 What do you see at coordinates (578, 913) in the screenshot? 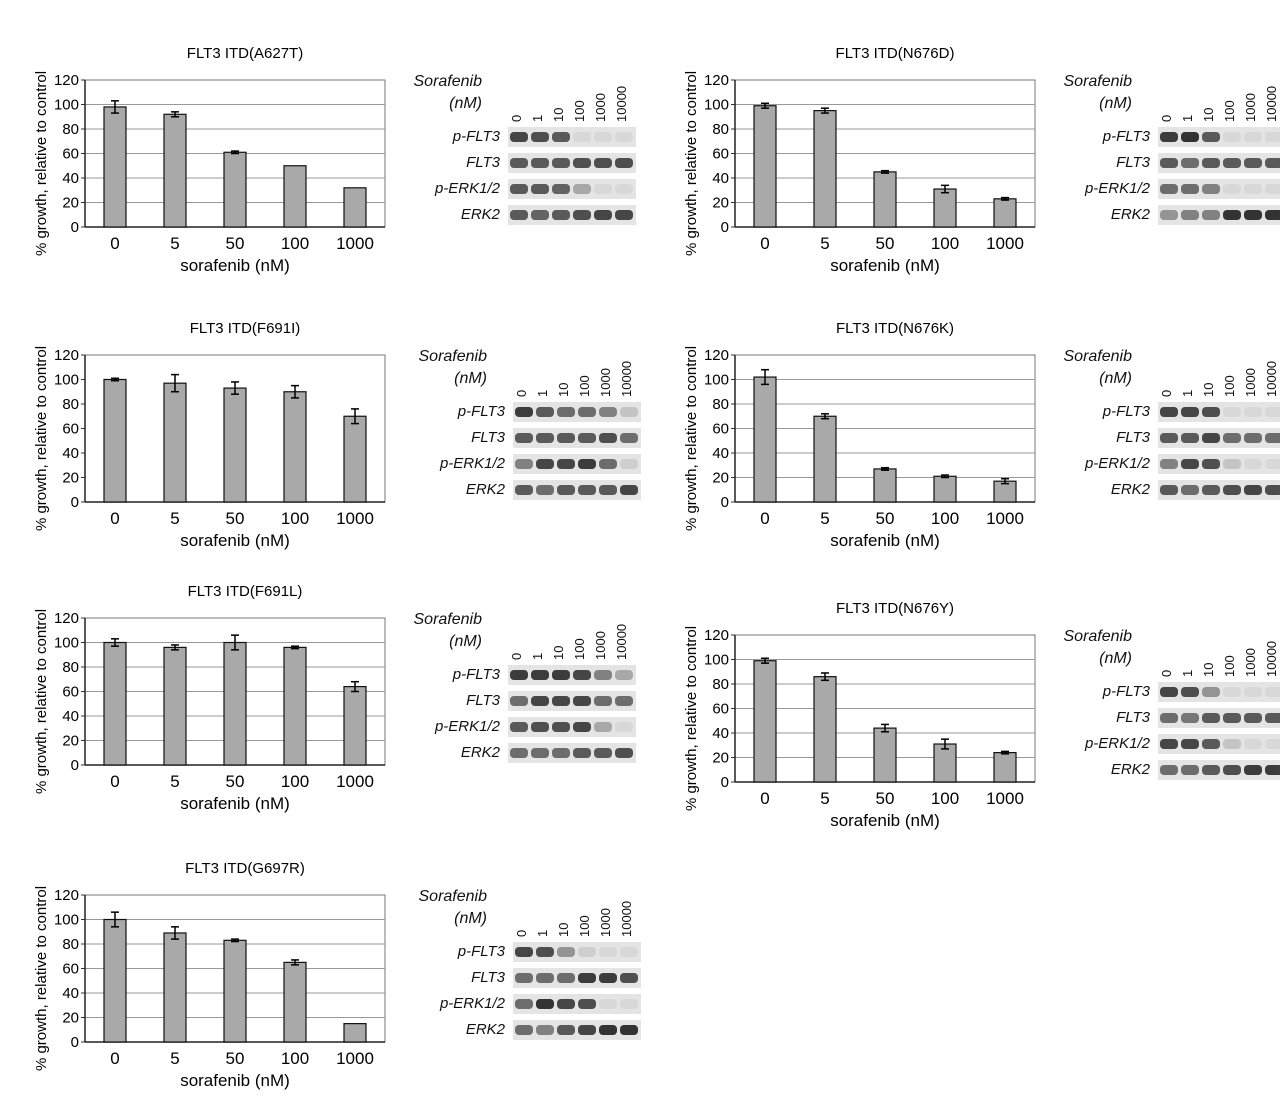
I see `blot-lane-labels: 0 1 10 100 1000 10000` at bounding box center [578, 913].